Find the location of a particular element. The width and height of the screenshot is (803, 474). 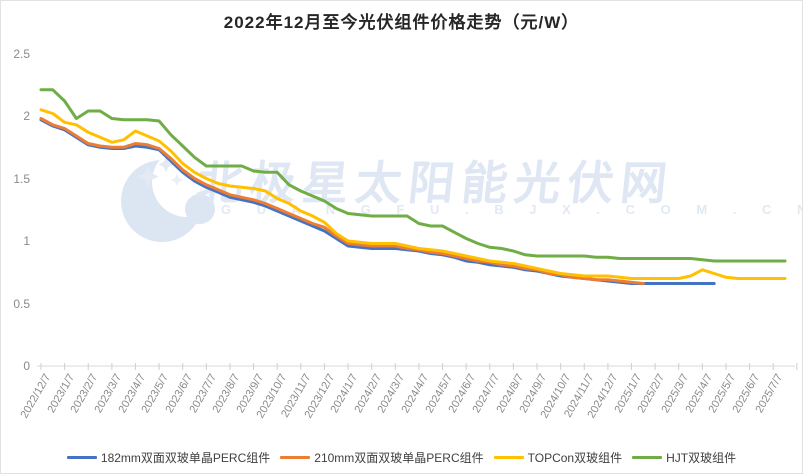

legend-item-3: HJT双玻组件 is located at coordinates (684, 457).